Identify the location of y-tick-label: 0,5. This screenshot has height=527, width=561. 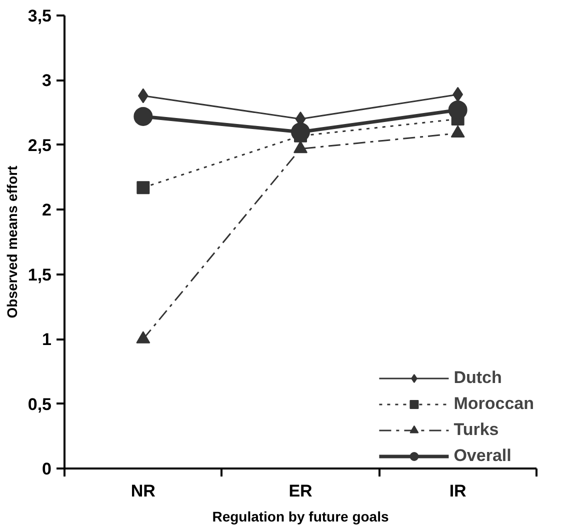
(40, 404).